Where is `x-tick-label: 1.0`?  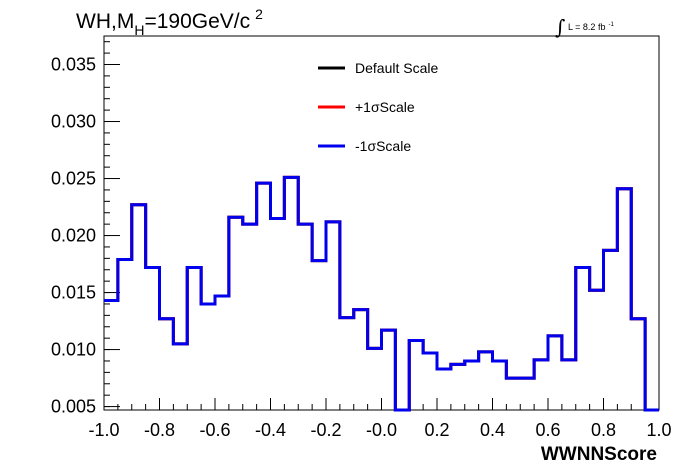 x-tick-label: 1.0 is located at coordinates (658, 430).